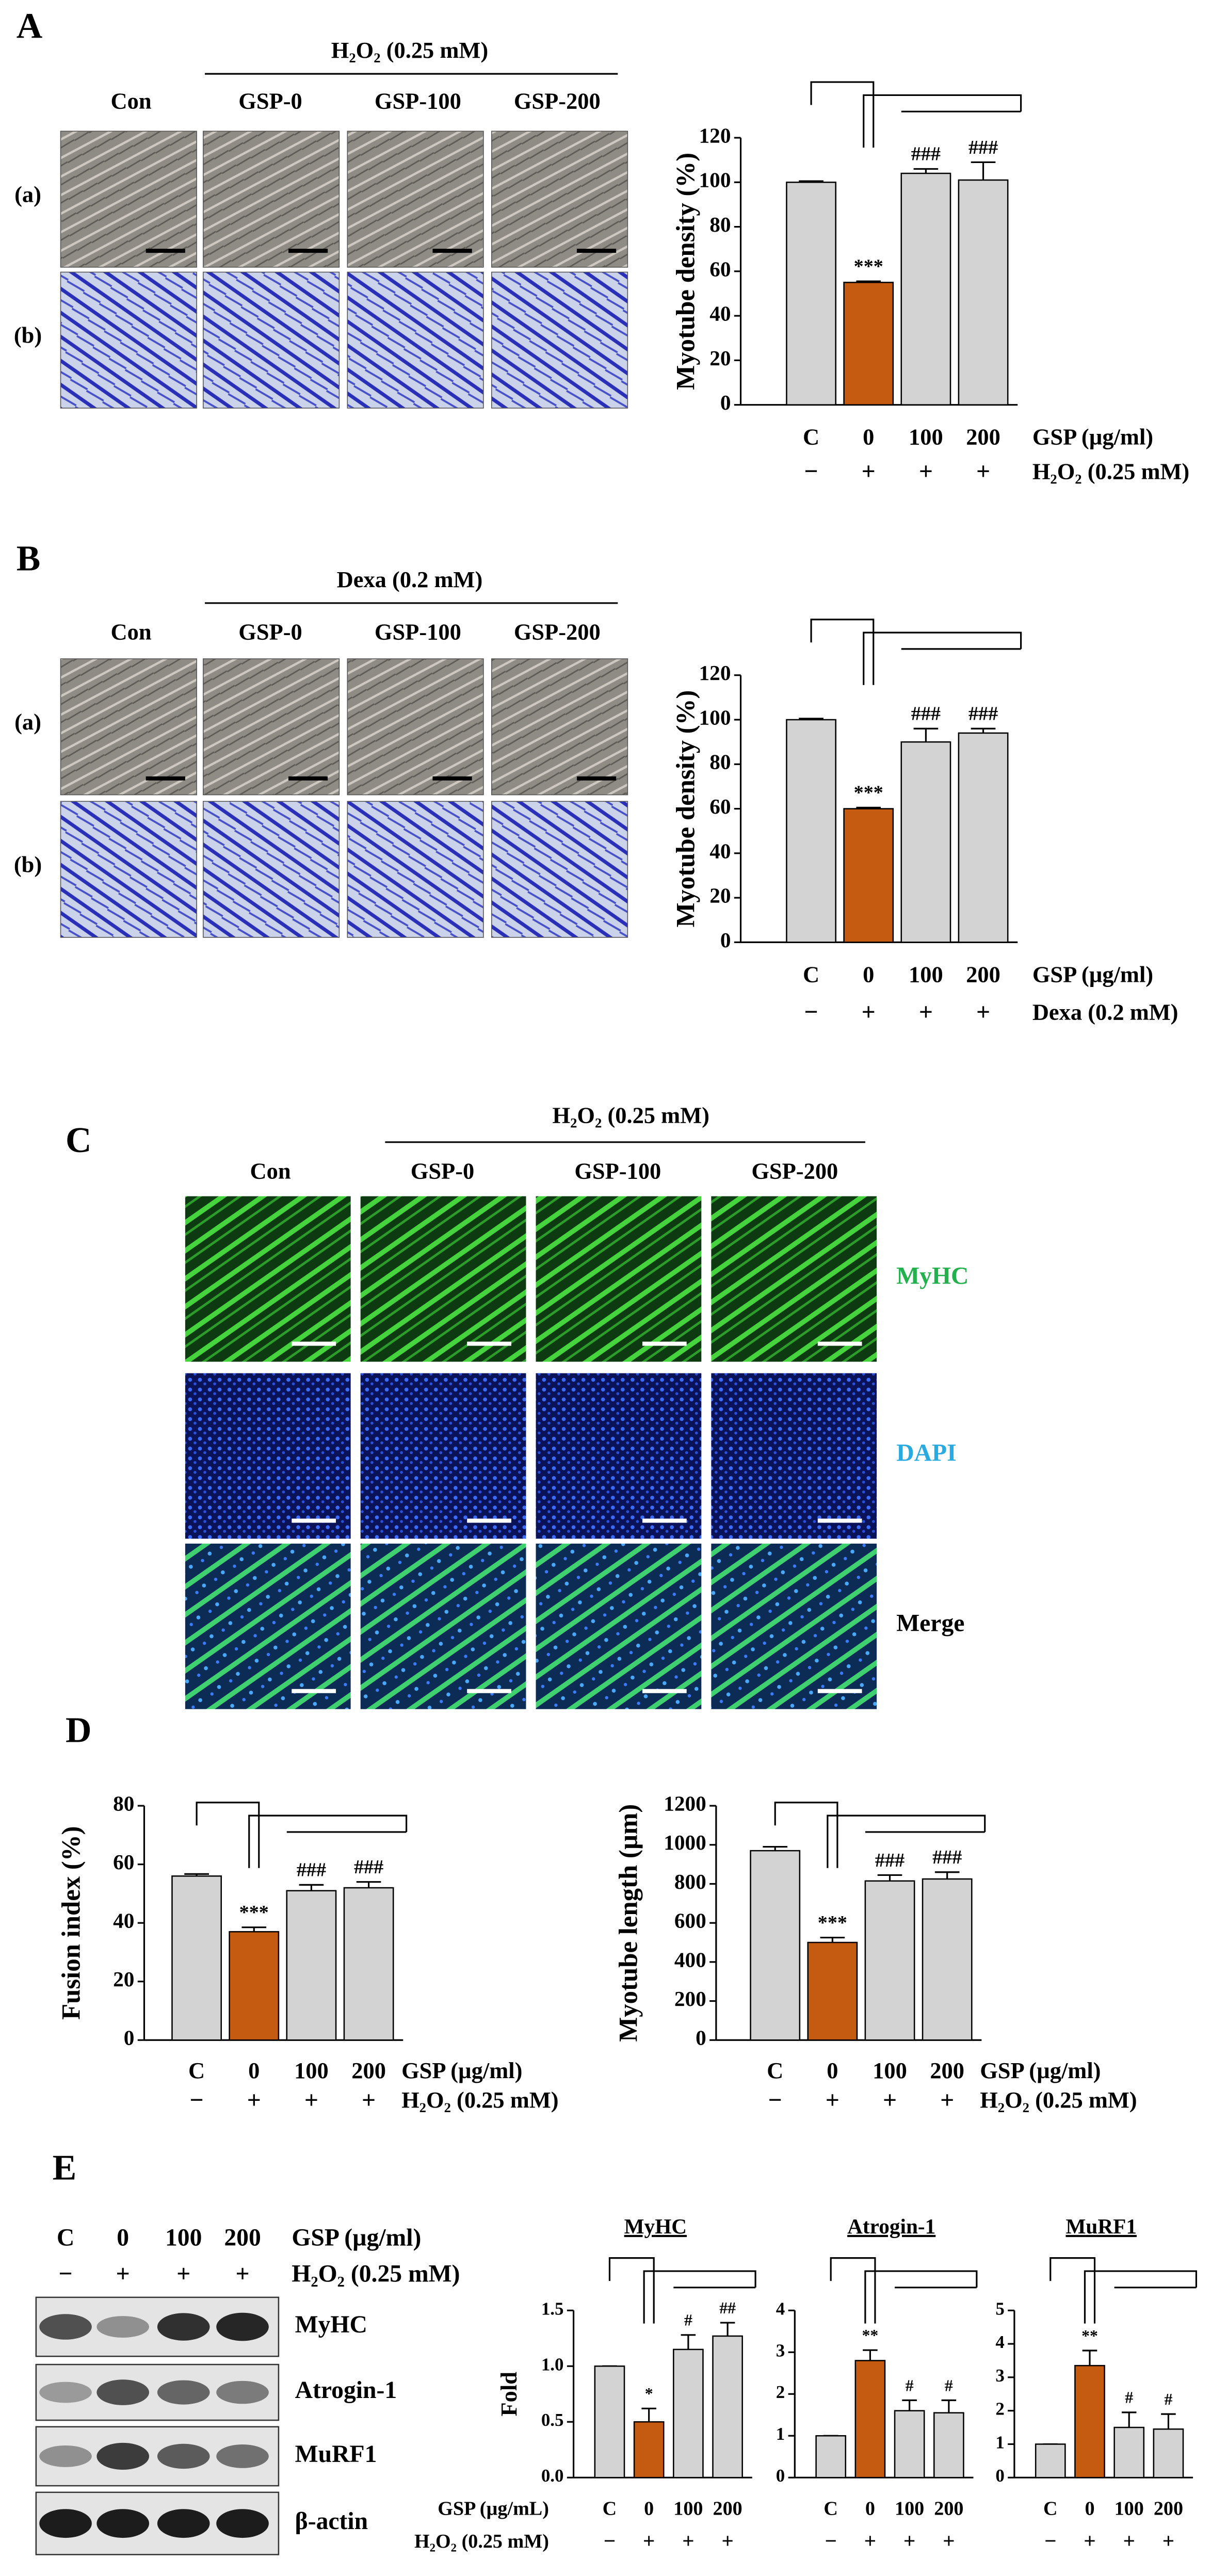 The image size is (1211, 2576). I want to click on y-tick-label: 400, so click(690, 1959).